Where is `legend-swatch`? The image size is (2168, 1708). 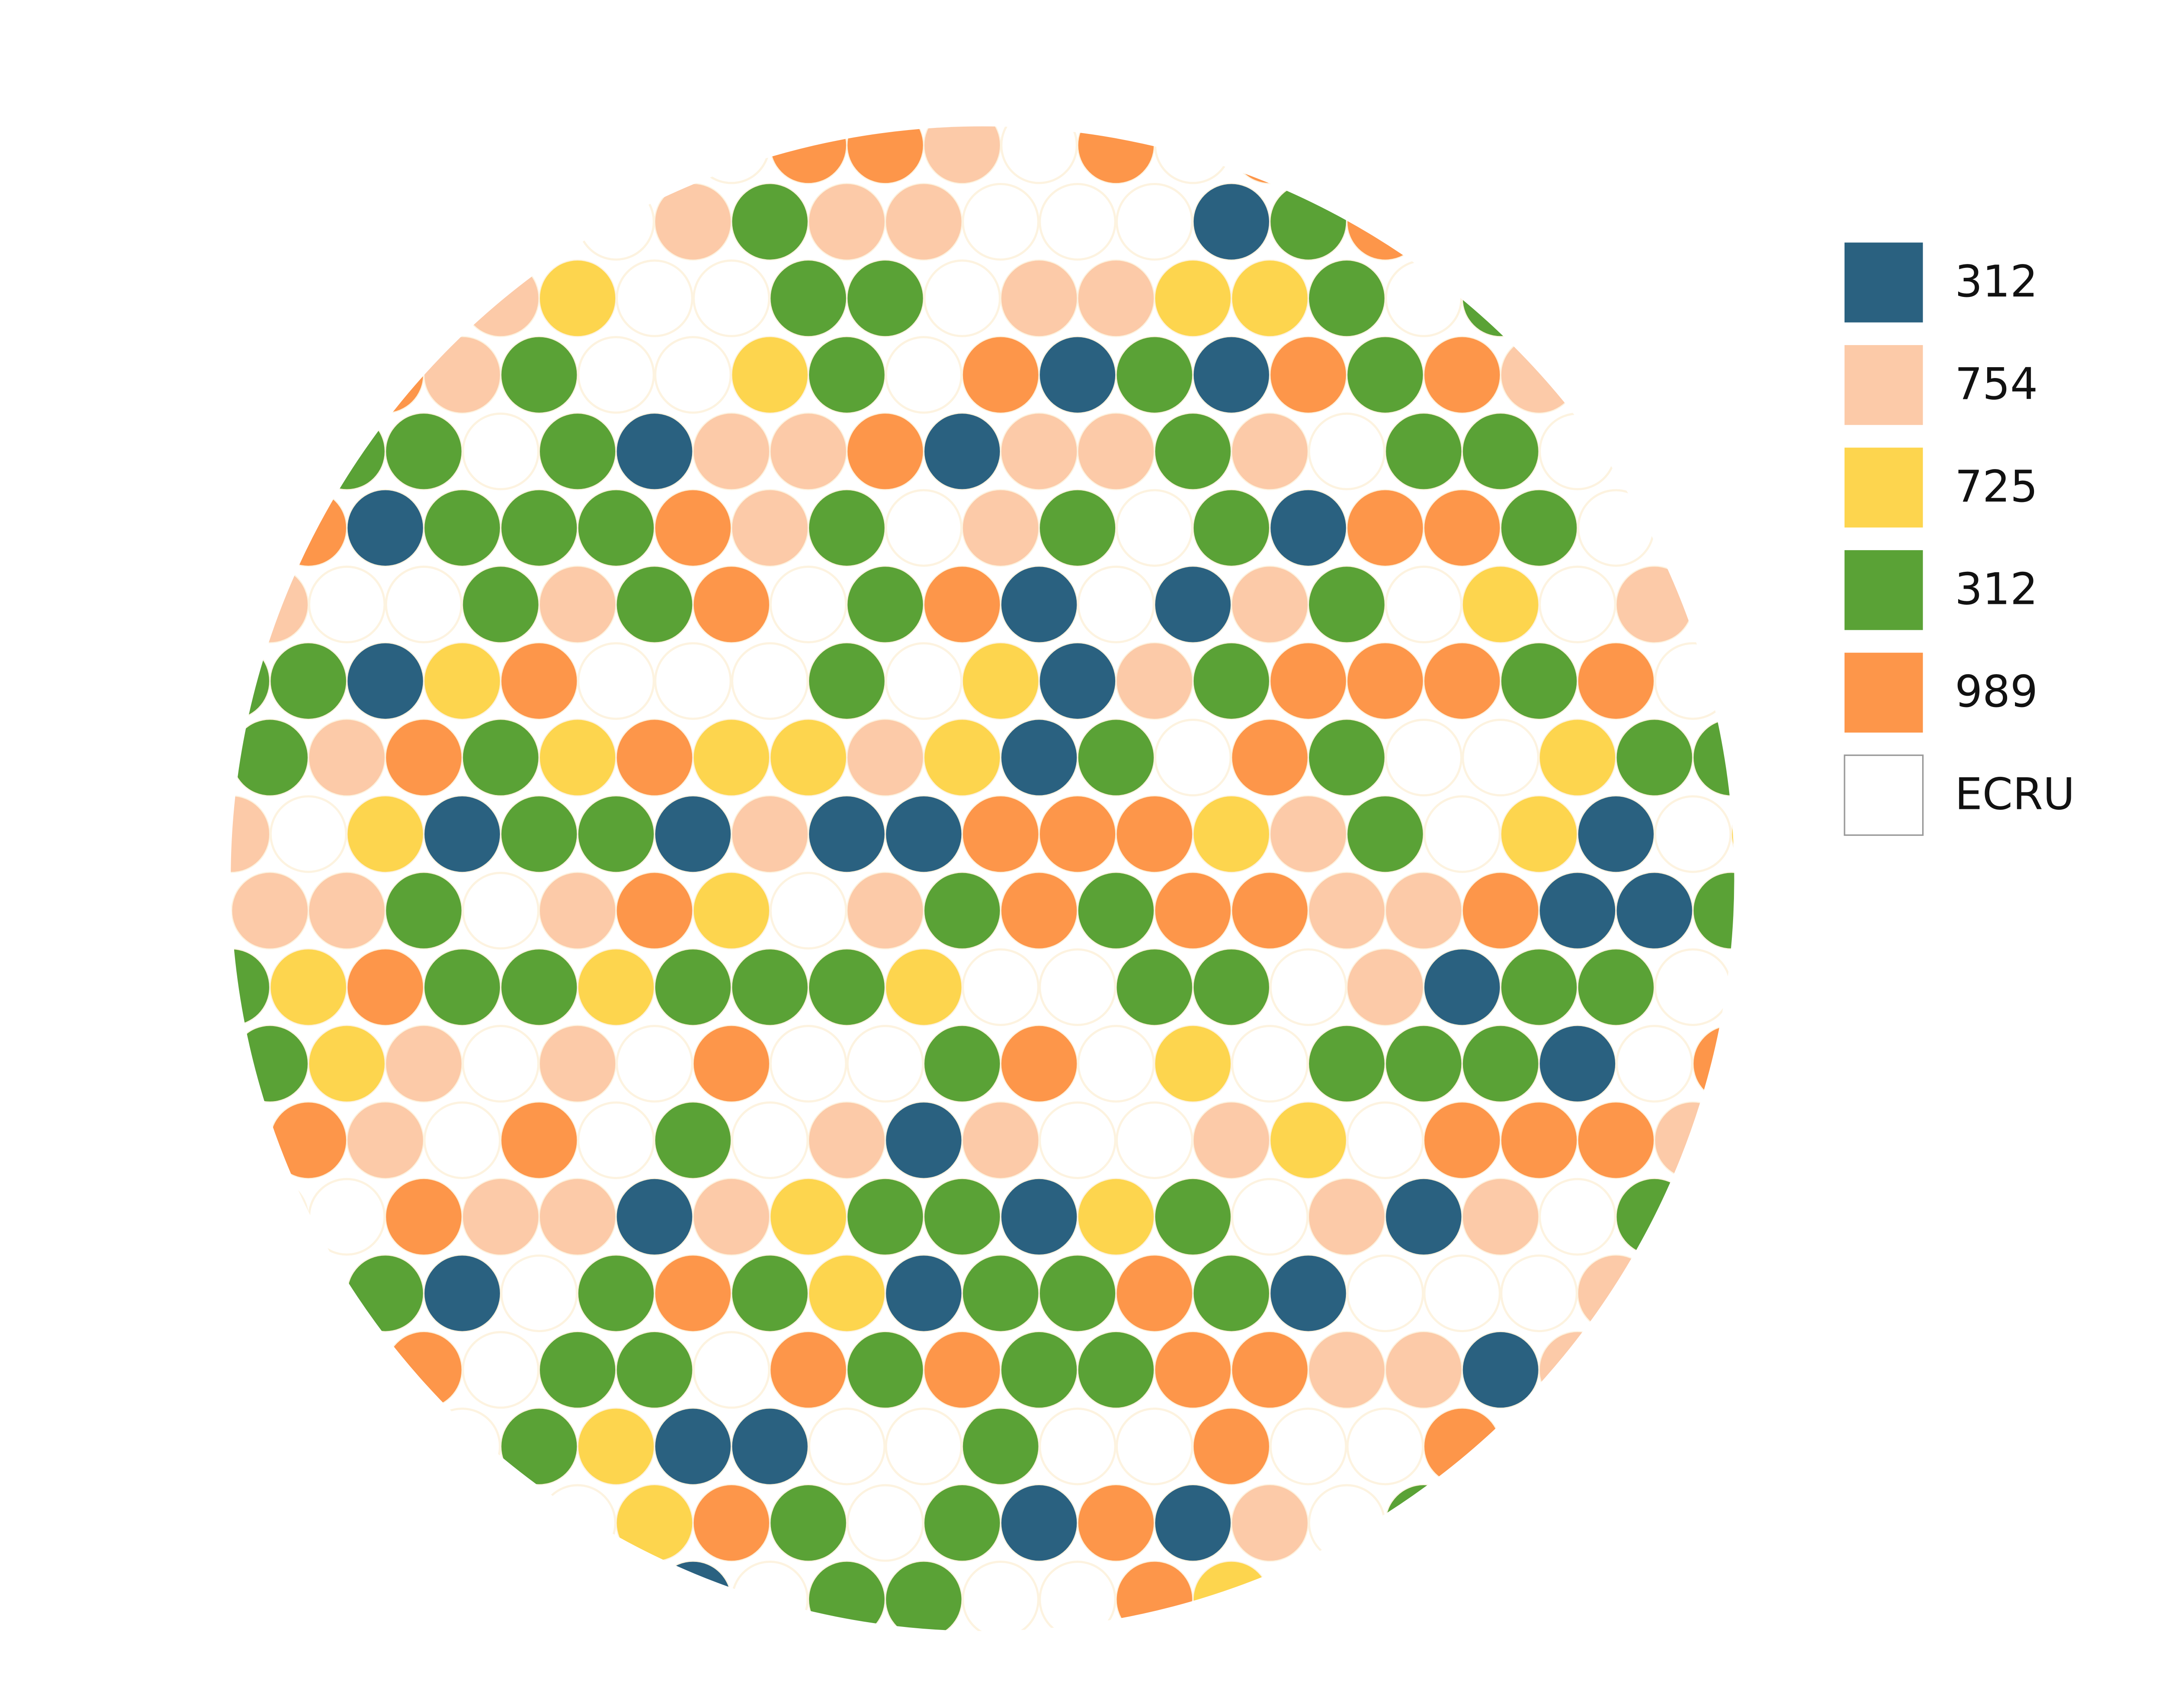 legend-swatch is located at coordinates (1883, 692).